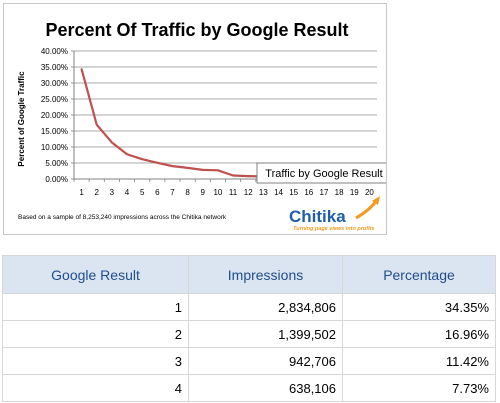  What do you see at coordinates (293, 192) in the screenshot?
I see `x-tick-label: 15` at bounding box center [293, 192].